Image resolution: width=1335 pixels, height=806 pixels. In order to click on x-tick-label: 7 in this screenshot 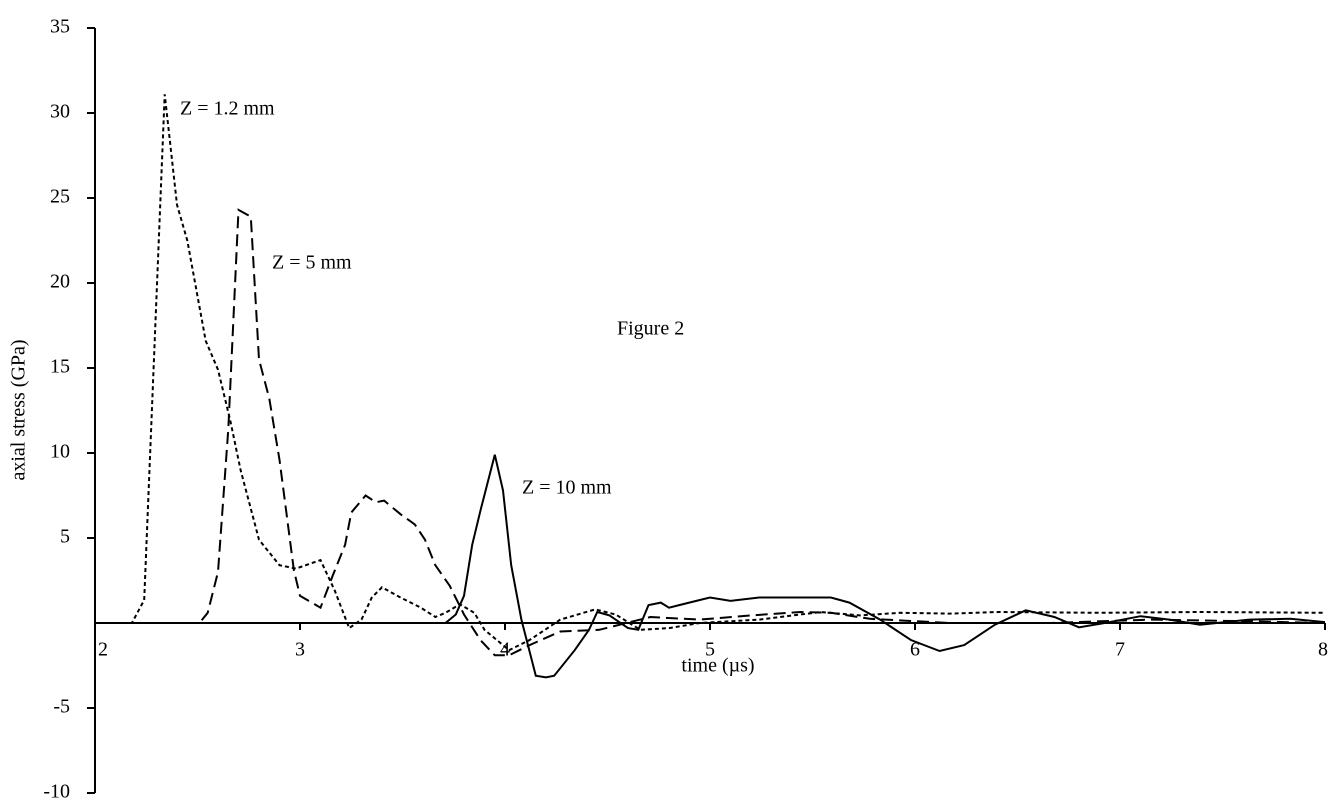, I will do `click(1120, 650)`.